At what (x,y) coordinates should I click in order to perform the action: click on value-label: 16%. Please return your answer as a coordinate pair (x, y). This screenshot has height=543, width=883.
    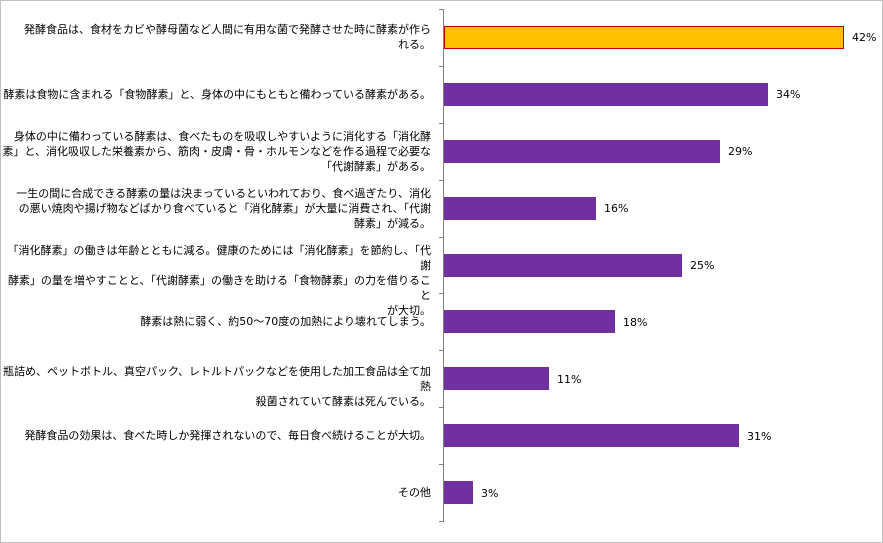
    Looking at the image, I should click on (616, 208).